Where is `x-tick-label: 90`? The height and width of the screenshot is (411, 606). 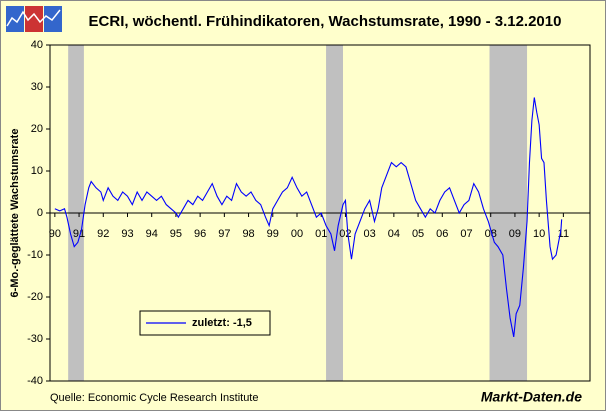 x-tick-label: 90 is located at coordinates (55, 234).